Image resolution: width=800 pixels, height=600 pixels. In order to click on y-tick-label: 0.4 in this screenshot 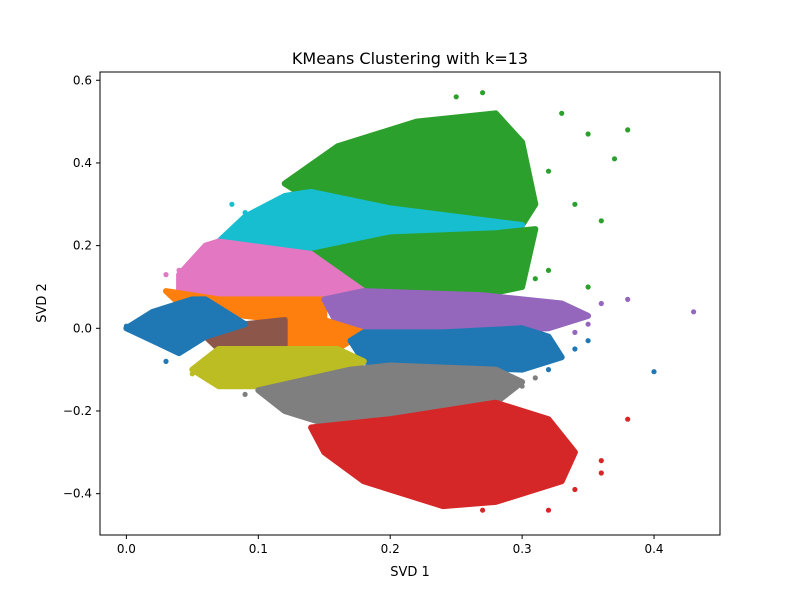, I will do `click(82, 163)`.